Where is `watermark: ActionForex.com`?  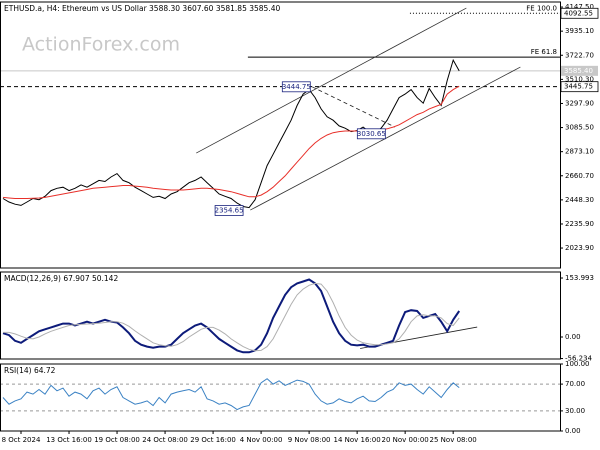
watermark: ActionForex.com is located at coordinates (101, 45).